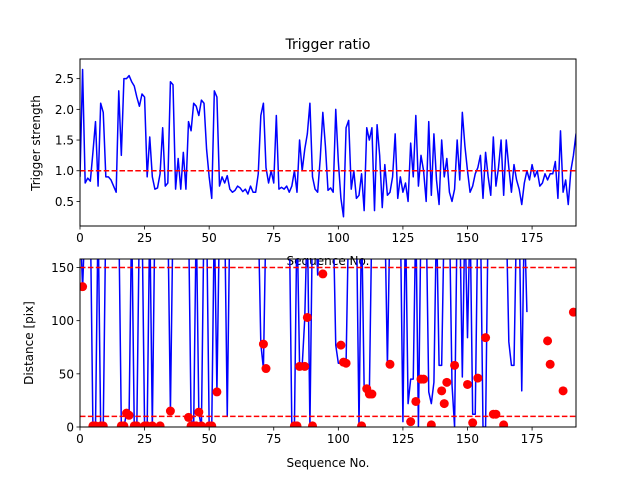 This screenshot has height=480, width=640. What do you see at coordinates (209, 439) in the screenshot?
I see `bottom-x-tick-label: 50` at bounding box center [209, 439].